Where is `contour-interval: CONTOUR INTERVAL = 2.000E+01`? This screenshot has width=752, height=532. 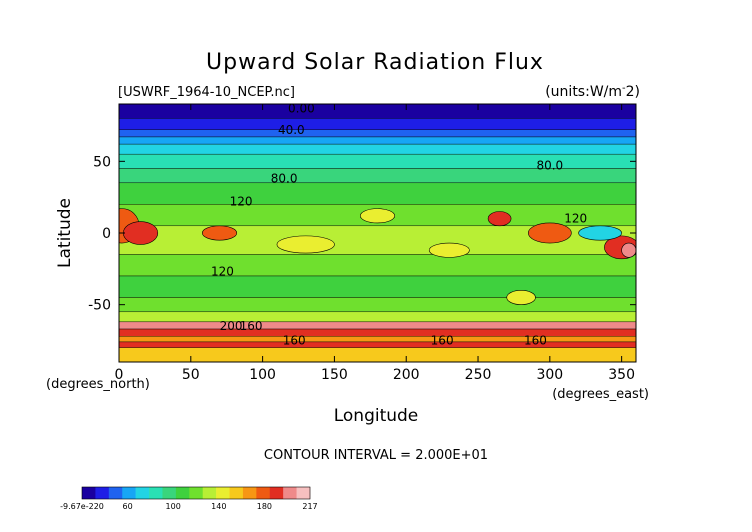
contour-interval: CONTOUR INTERVAL = 2.000E+01 is located at coordinates (376, 455).